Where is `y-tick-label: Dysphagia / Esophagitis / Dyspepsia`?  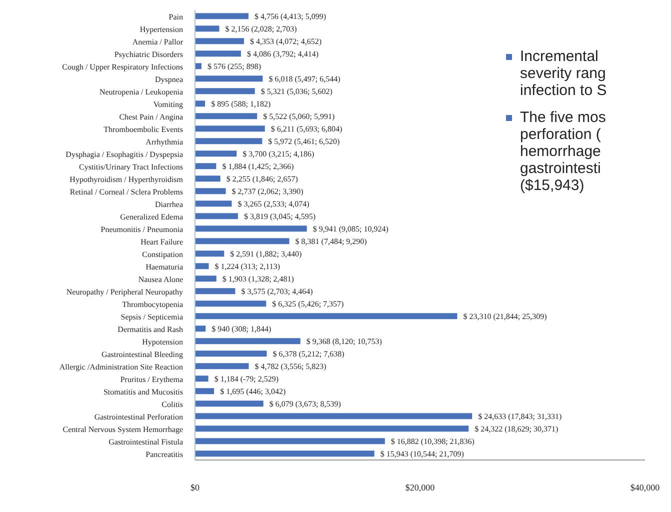 y-tick-label: Dysphagia / Esophagitis / Dyspepsia is located at coordinates (125, 154).